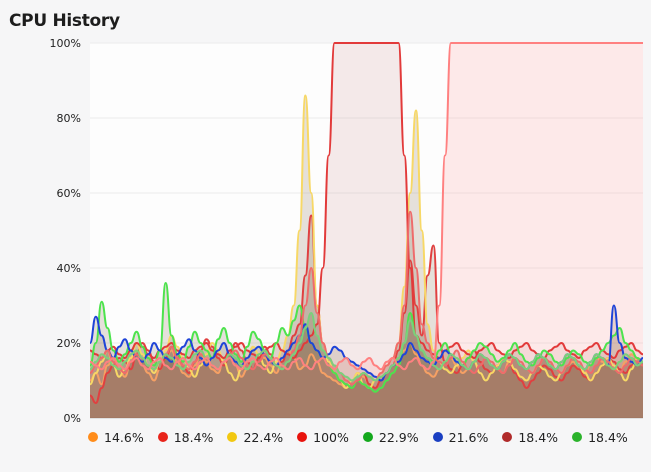  I want to click on legend-item: 22.9%, so click(390, 437).